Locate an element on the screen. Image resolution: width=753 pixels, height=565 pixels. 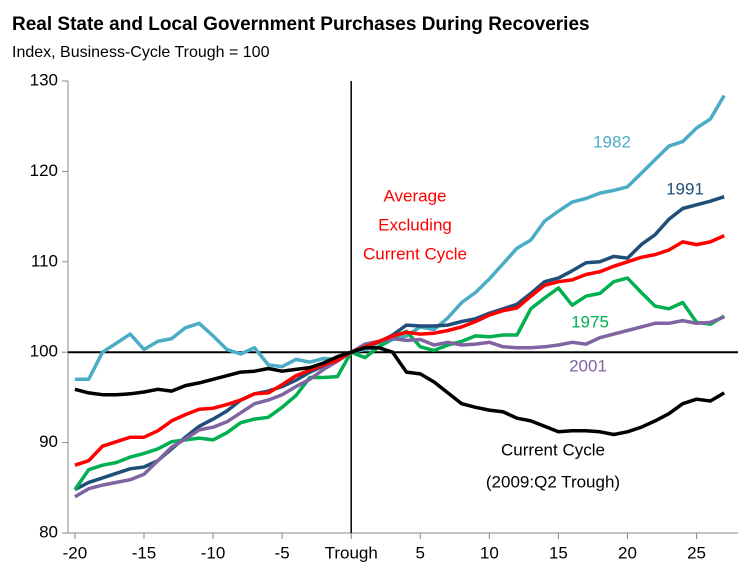
series-label: 1982 is located at coordinates (612, 141).